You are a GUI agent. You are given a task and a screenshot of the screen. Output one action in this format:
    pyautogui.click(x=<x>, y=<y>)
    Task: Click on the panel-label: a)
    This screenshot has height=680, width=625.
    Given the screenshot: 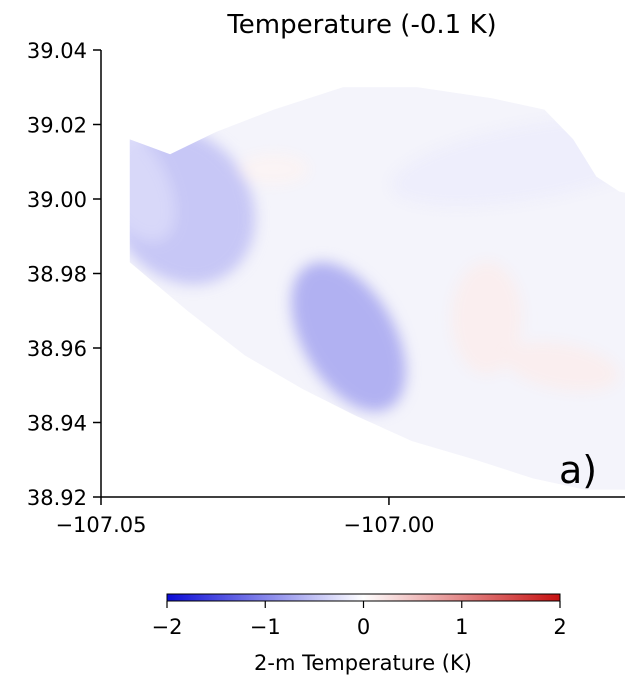 What is the action you would take?
    pyautogui.click(x=578, y=470)
    